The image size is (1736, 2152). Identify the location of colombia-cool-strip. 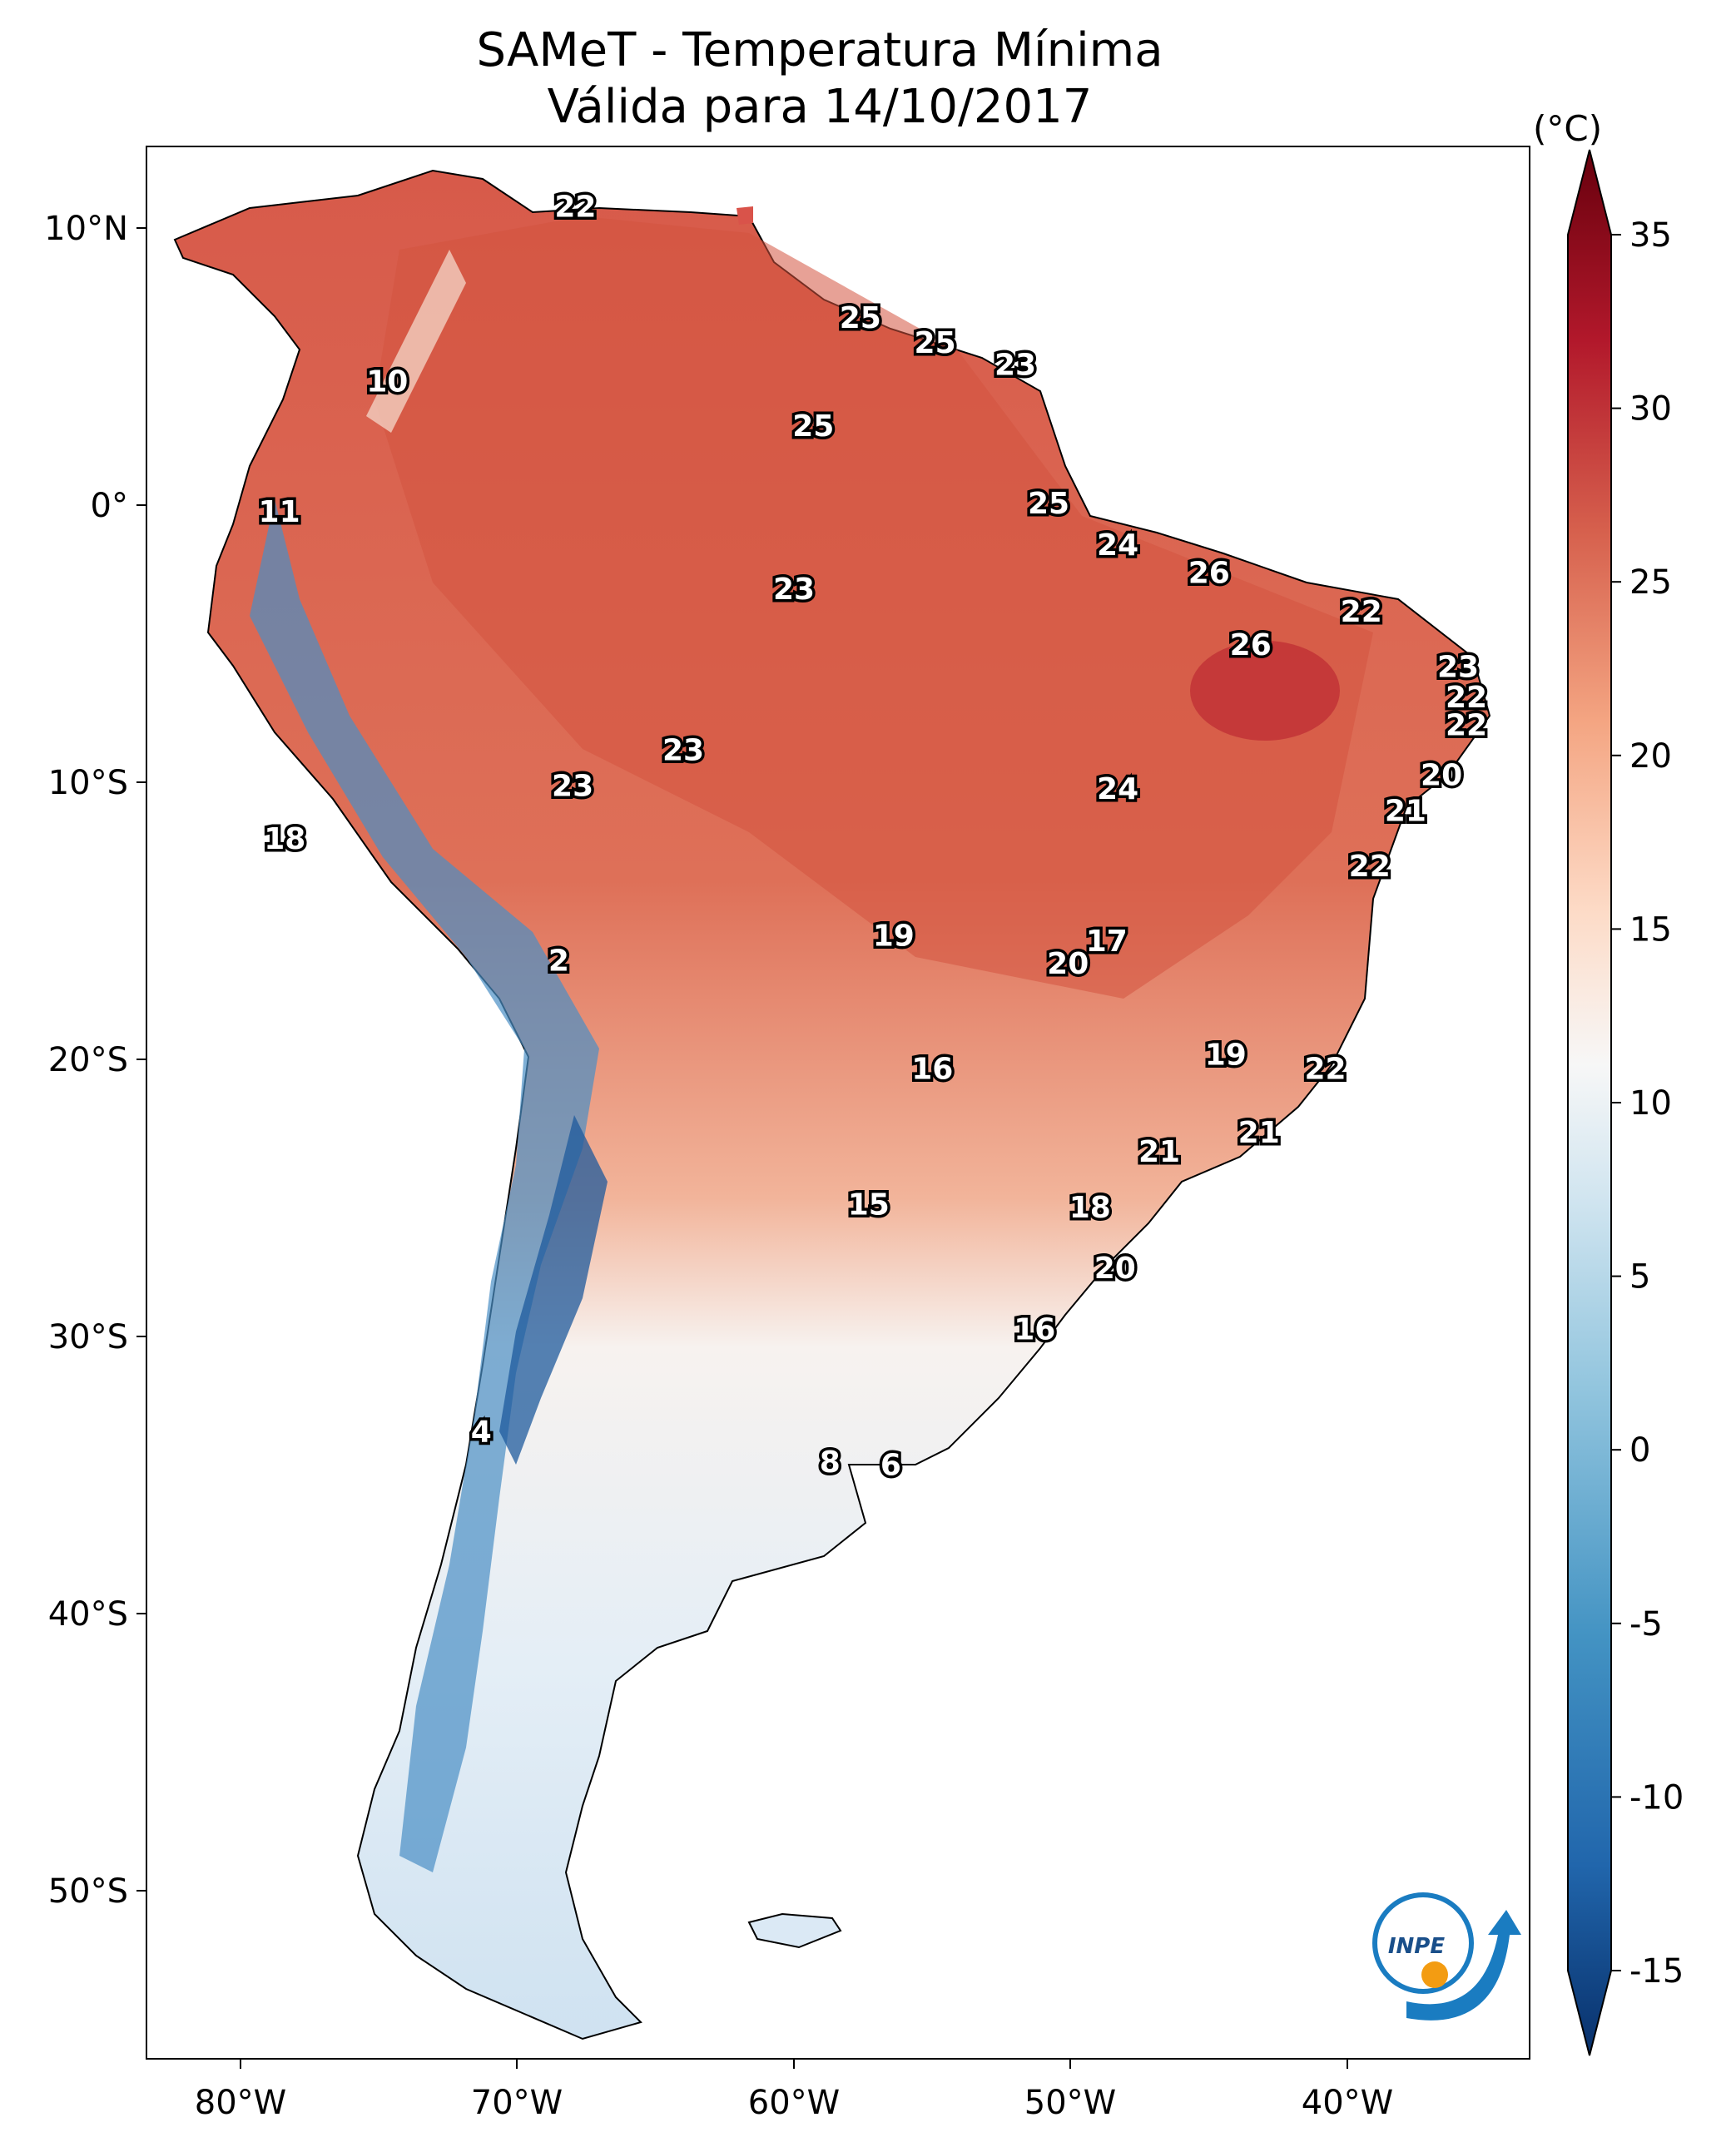
(416, 341).